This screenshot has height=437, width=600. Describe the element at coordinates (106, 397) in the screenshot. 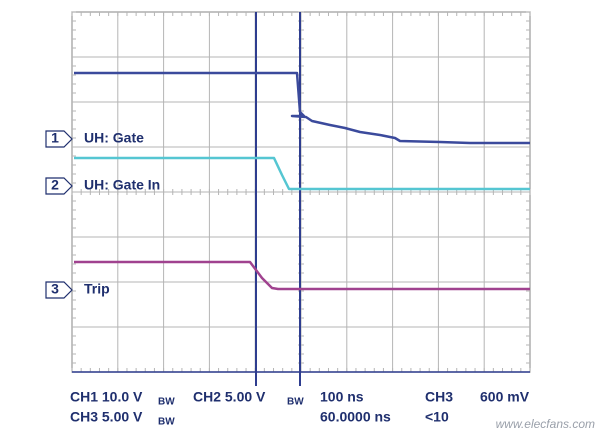

I see `readout: CH1 10.0 V` at that location.